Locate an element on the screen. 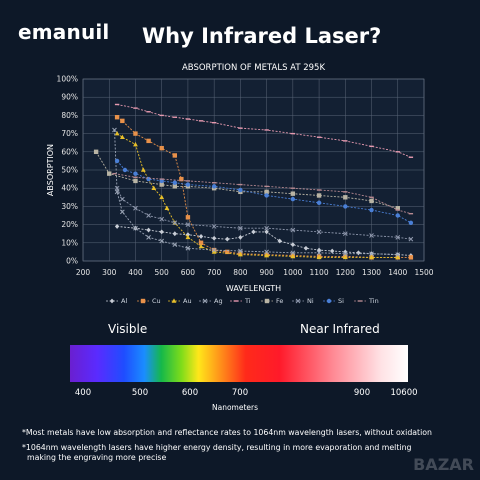  brand-logo: emanuil is located at coordinates (64, 32).